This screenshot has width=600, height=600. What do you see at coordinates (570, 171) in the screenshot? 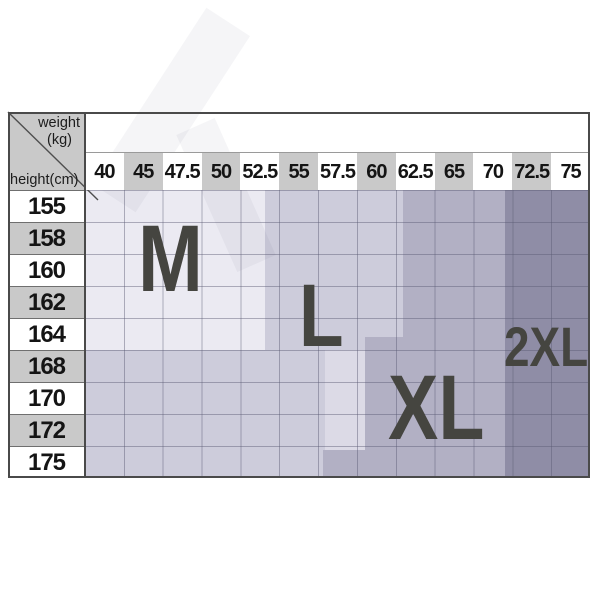
I see `weight-header-cell: 75` at bounding box center [570, 171].